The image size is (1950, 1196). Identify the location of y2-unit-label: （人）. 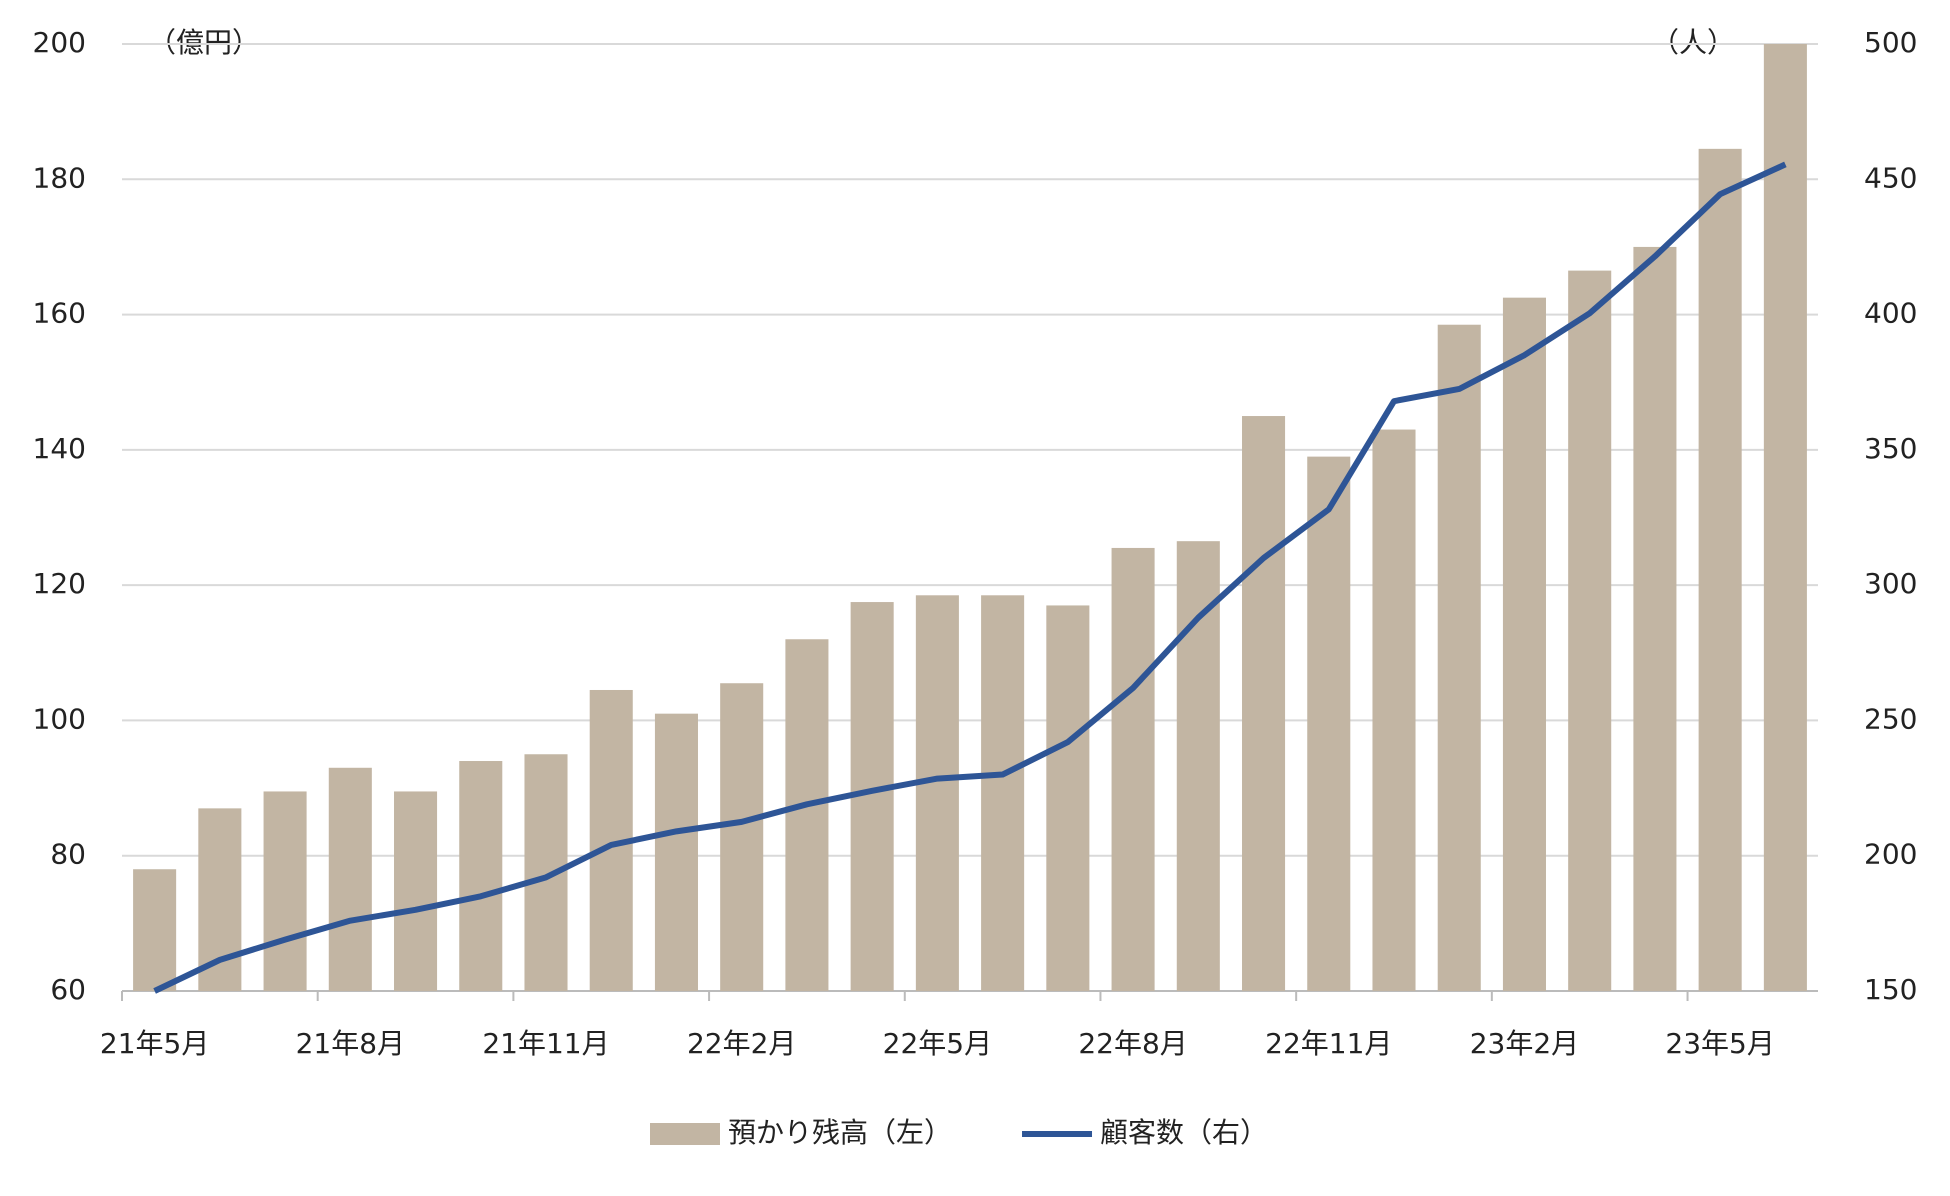
(1693, 42).